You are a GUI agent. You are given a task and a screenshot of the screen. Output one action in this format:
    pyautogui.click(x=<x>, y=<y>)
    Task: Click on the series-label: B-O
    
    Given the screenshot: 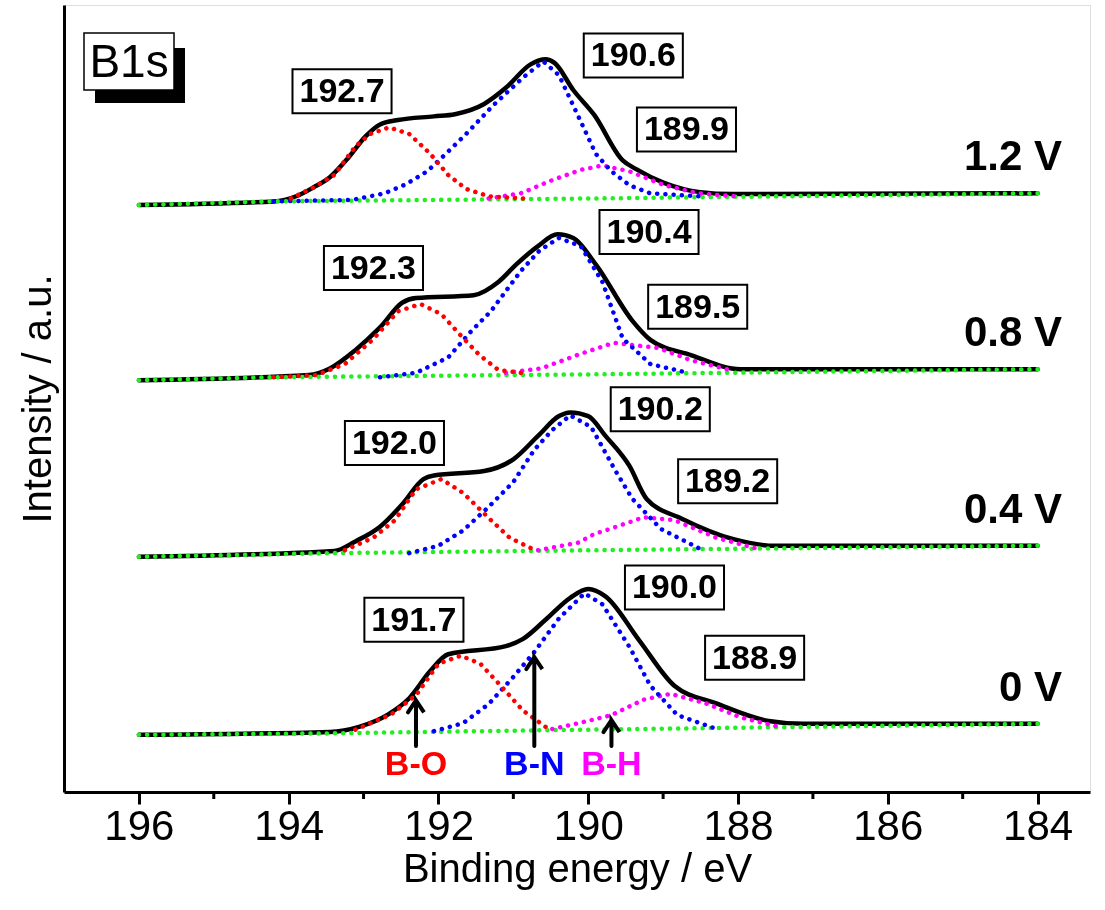 What is the action you would take?
    pyautogui.click(x=416, y=763)
    